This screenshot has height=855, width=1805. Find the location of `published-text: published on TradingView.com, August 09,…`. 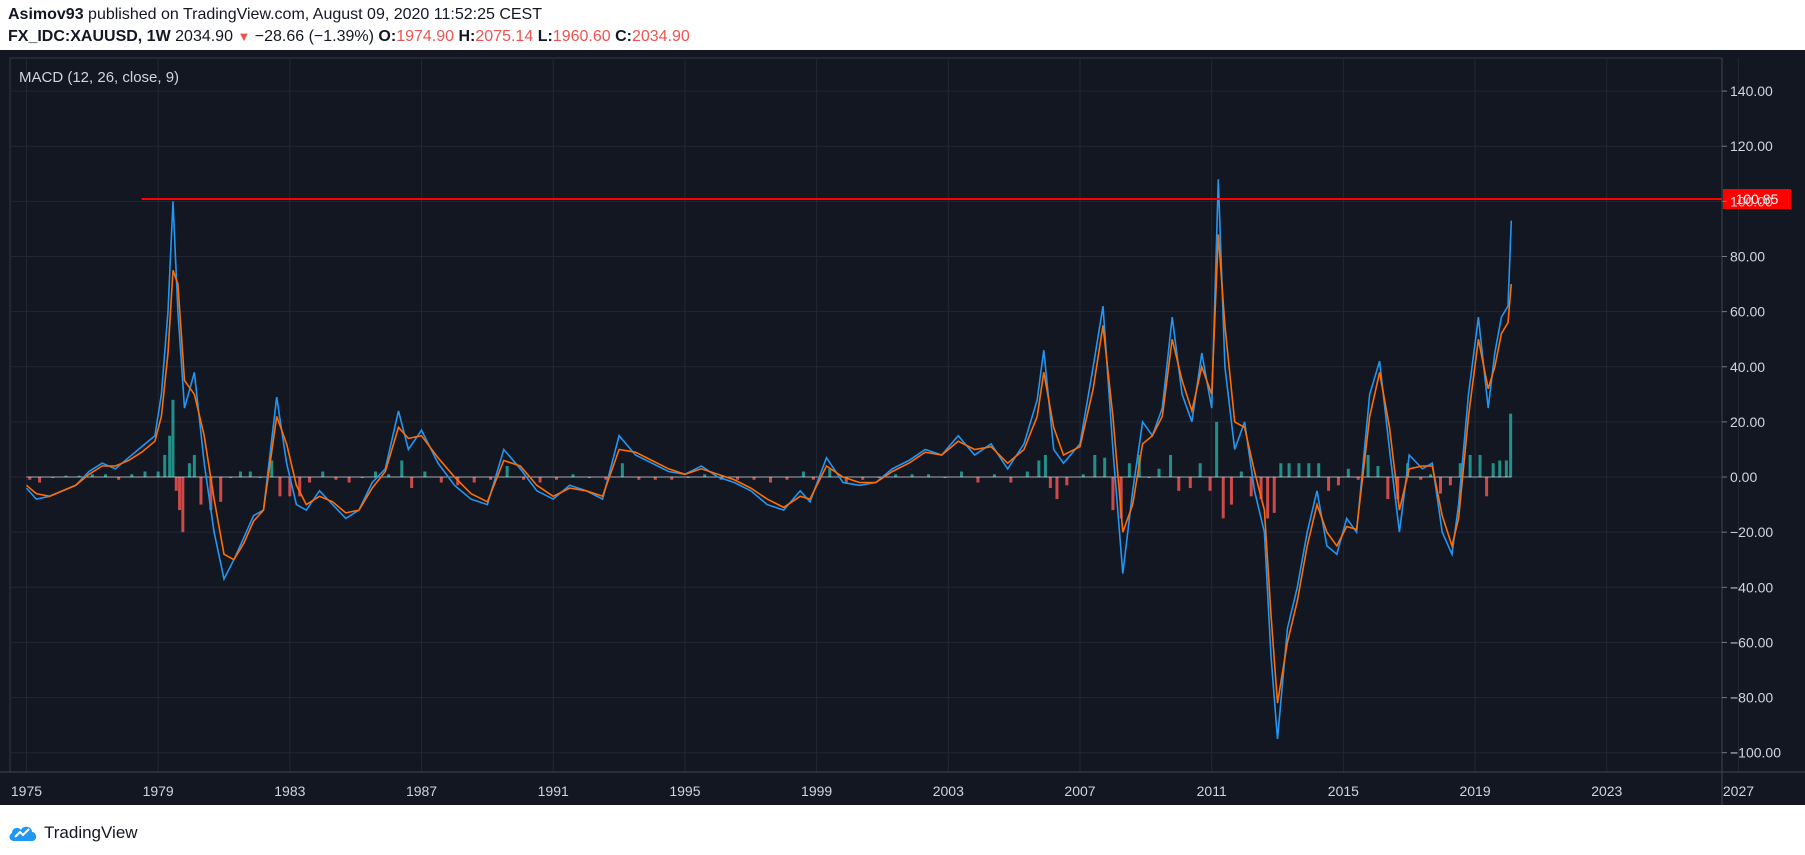

published-text: published on TradingView.com, August 09,… is located at coordinates (315, 14).